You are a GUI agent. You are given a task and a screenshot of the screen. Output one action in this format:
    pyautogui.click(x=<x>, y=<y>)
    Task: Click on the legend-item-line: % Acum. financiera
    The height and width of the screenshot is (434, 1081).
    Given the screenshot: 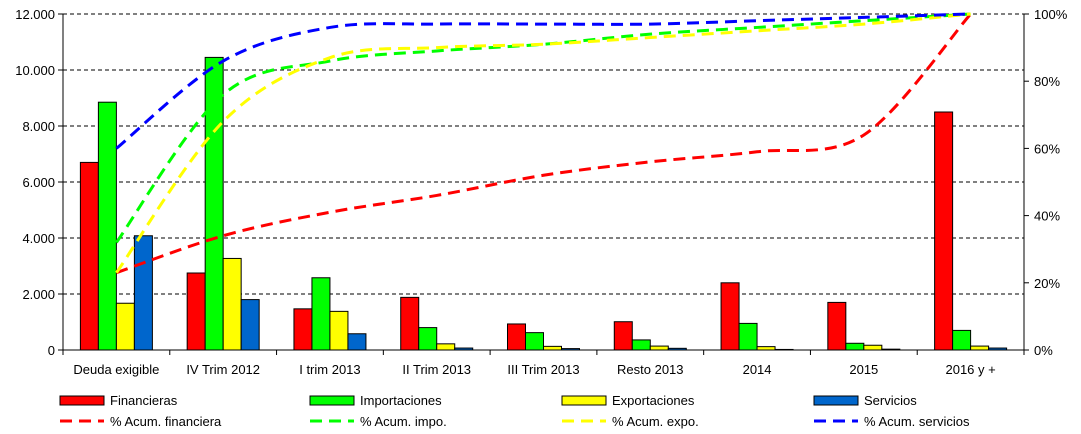 What is the action you would take?
    pyautogui.click(x=141, y=421)
    